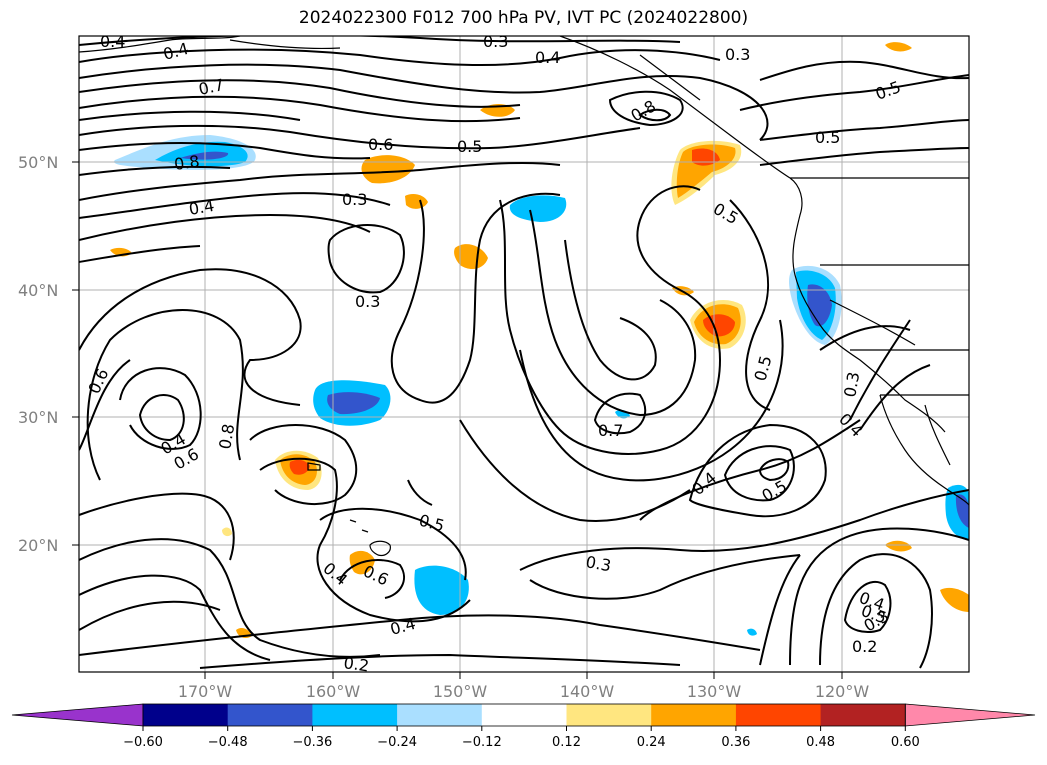 The width and height of the screenshot is (1047, 765). I want to click on lat-label: 40°N, so click(38, 290).